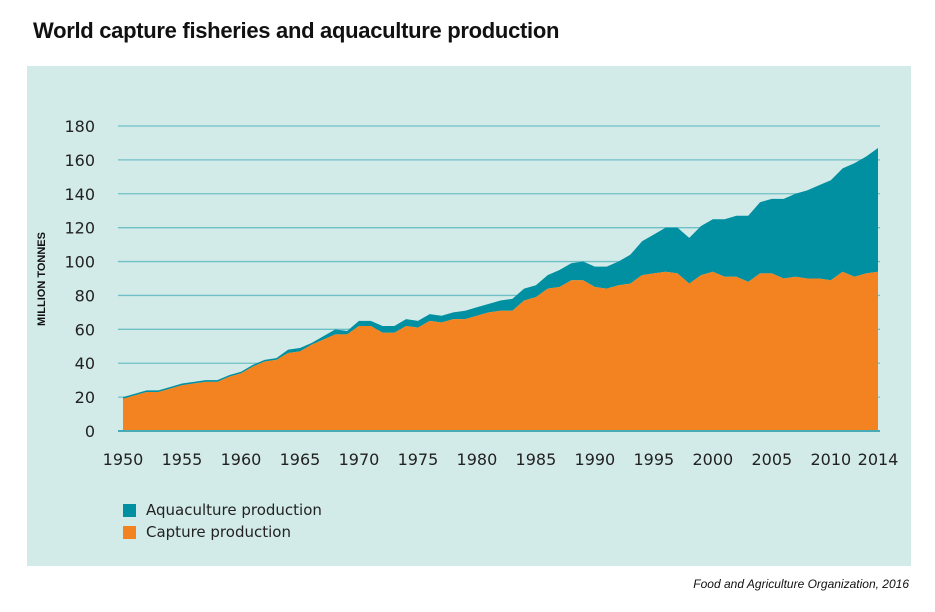 This screenshot has height=612, width=935. I want to click on x-tick-label: 2000, so click(712, 459).